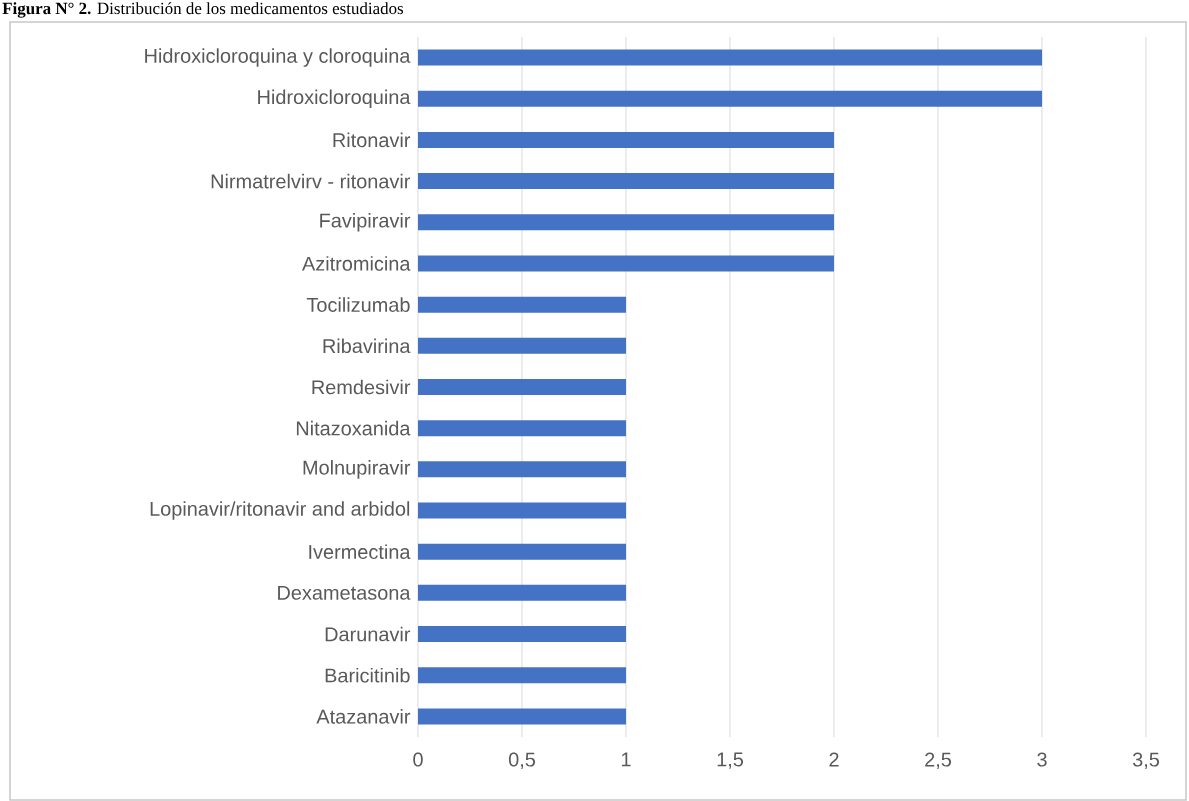  What do you see at coordinates (203, 10) in the screenshot?
I see `text: Figura N° 2. Distribución de los medicamentos estudiados` at bounding box center [203, 10].